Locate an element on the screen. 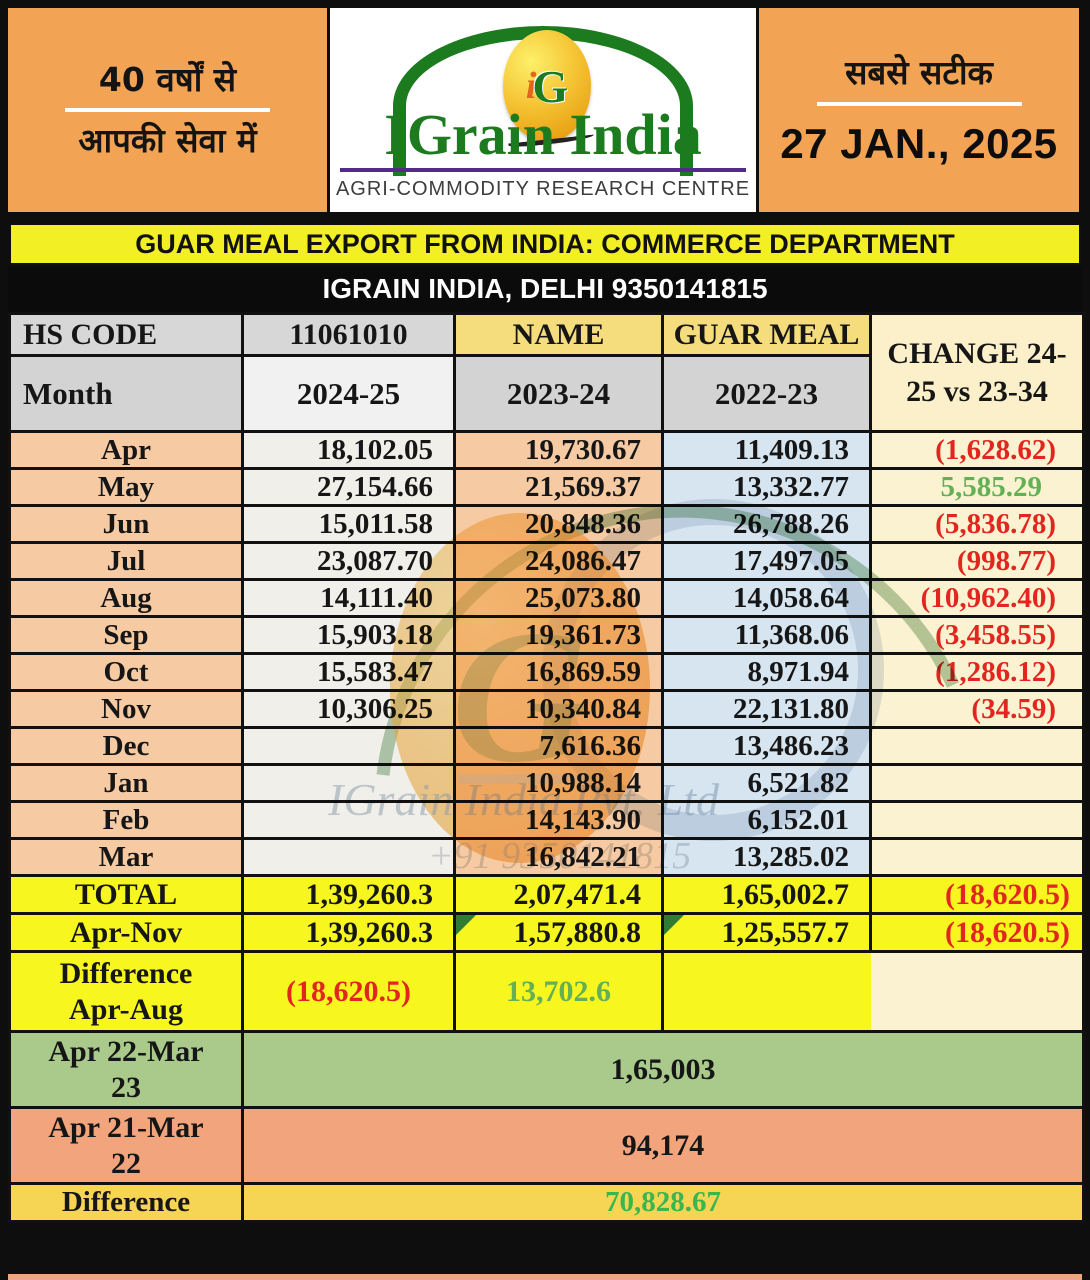  month-row: Jan 10,988.14 6,521.82 is located at coordinates (546, 783).